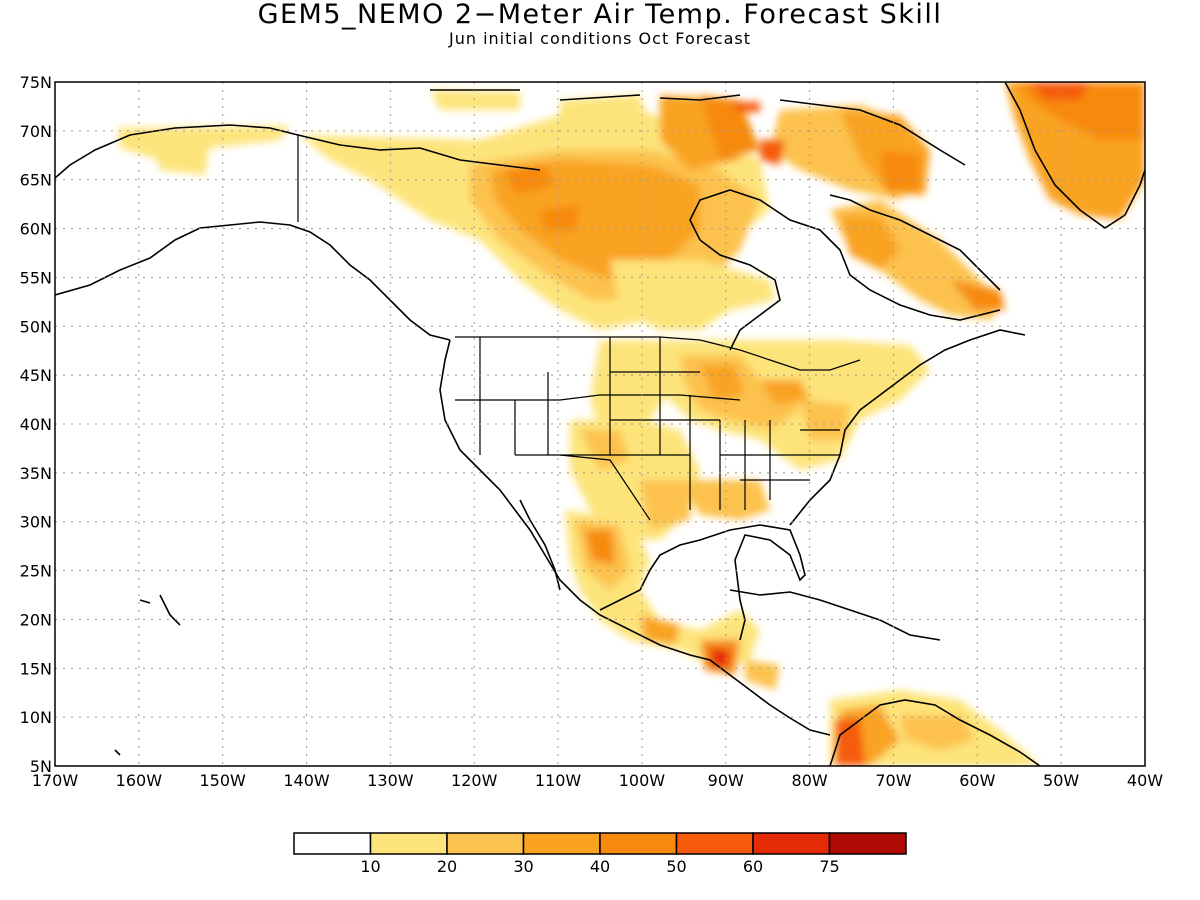 Image resolution: width=1200 pixels, height=900 pixels. Describe the element at coordinates (36, 229) in the screenshot. I see `latitude-tick-label: 60N` at that location.